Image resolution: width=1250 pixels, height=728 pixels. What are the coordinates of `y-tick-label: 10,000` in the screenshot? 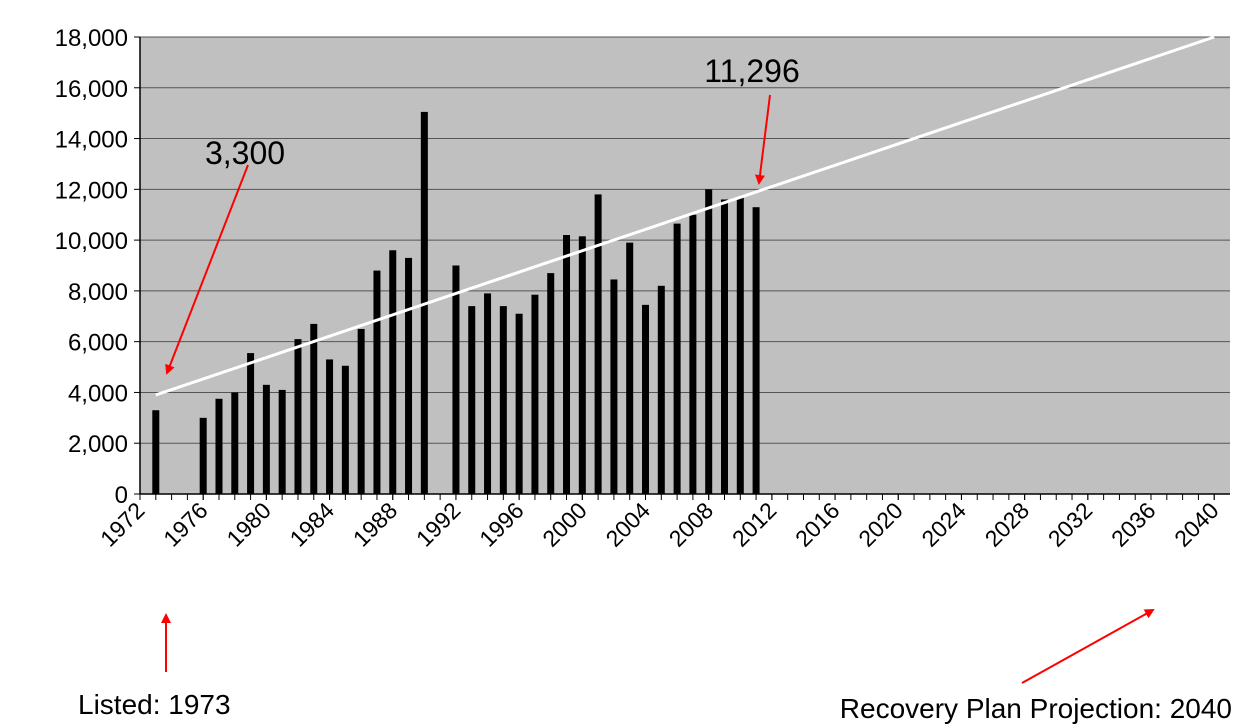 It's located at (91, 241).